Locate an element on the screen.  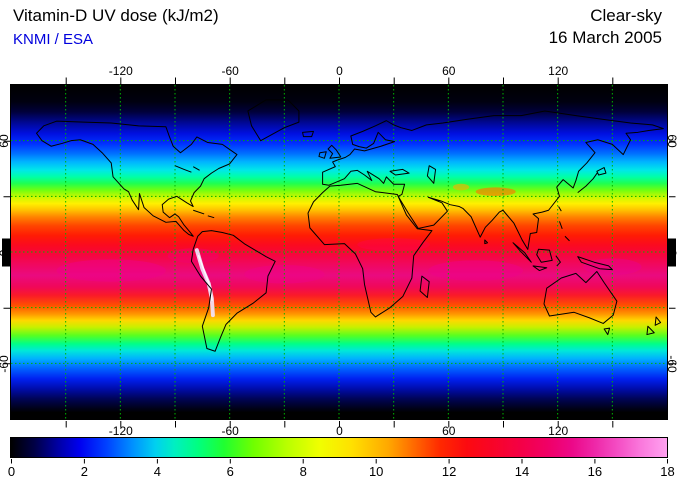
colorbar-label: 16 is located at coordinates (595, 471).